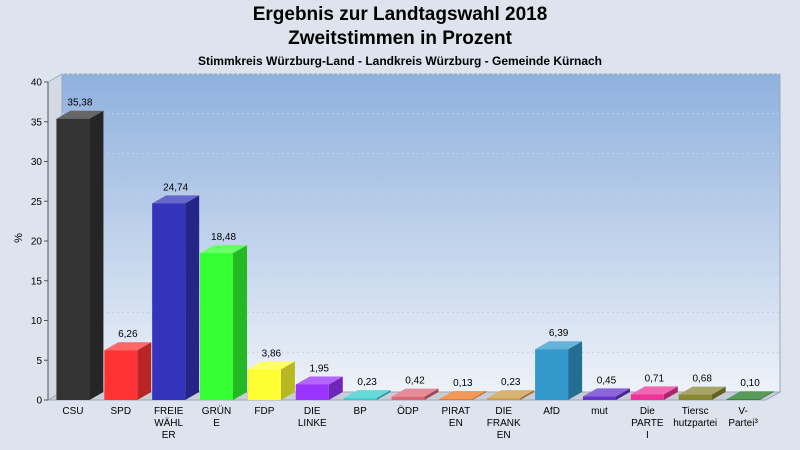  What do you see at coordinates (39, 361) in the screenshot?
I see `y-tick-label: 5` at bounding box center [39, 361].